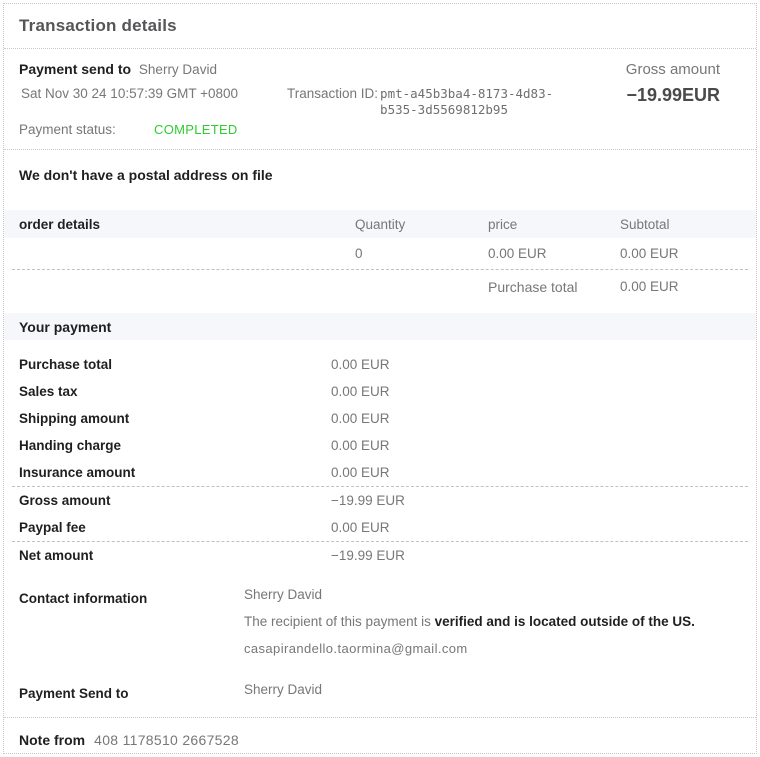 The width and height of the screenshot is (760, 757). What do you see at coordinates (204, 418) in the screenshot?
I see `payment-row-shipping-amount: Shipping amount 0.00 EUR` at bounding box center [204, 418].